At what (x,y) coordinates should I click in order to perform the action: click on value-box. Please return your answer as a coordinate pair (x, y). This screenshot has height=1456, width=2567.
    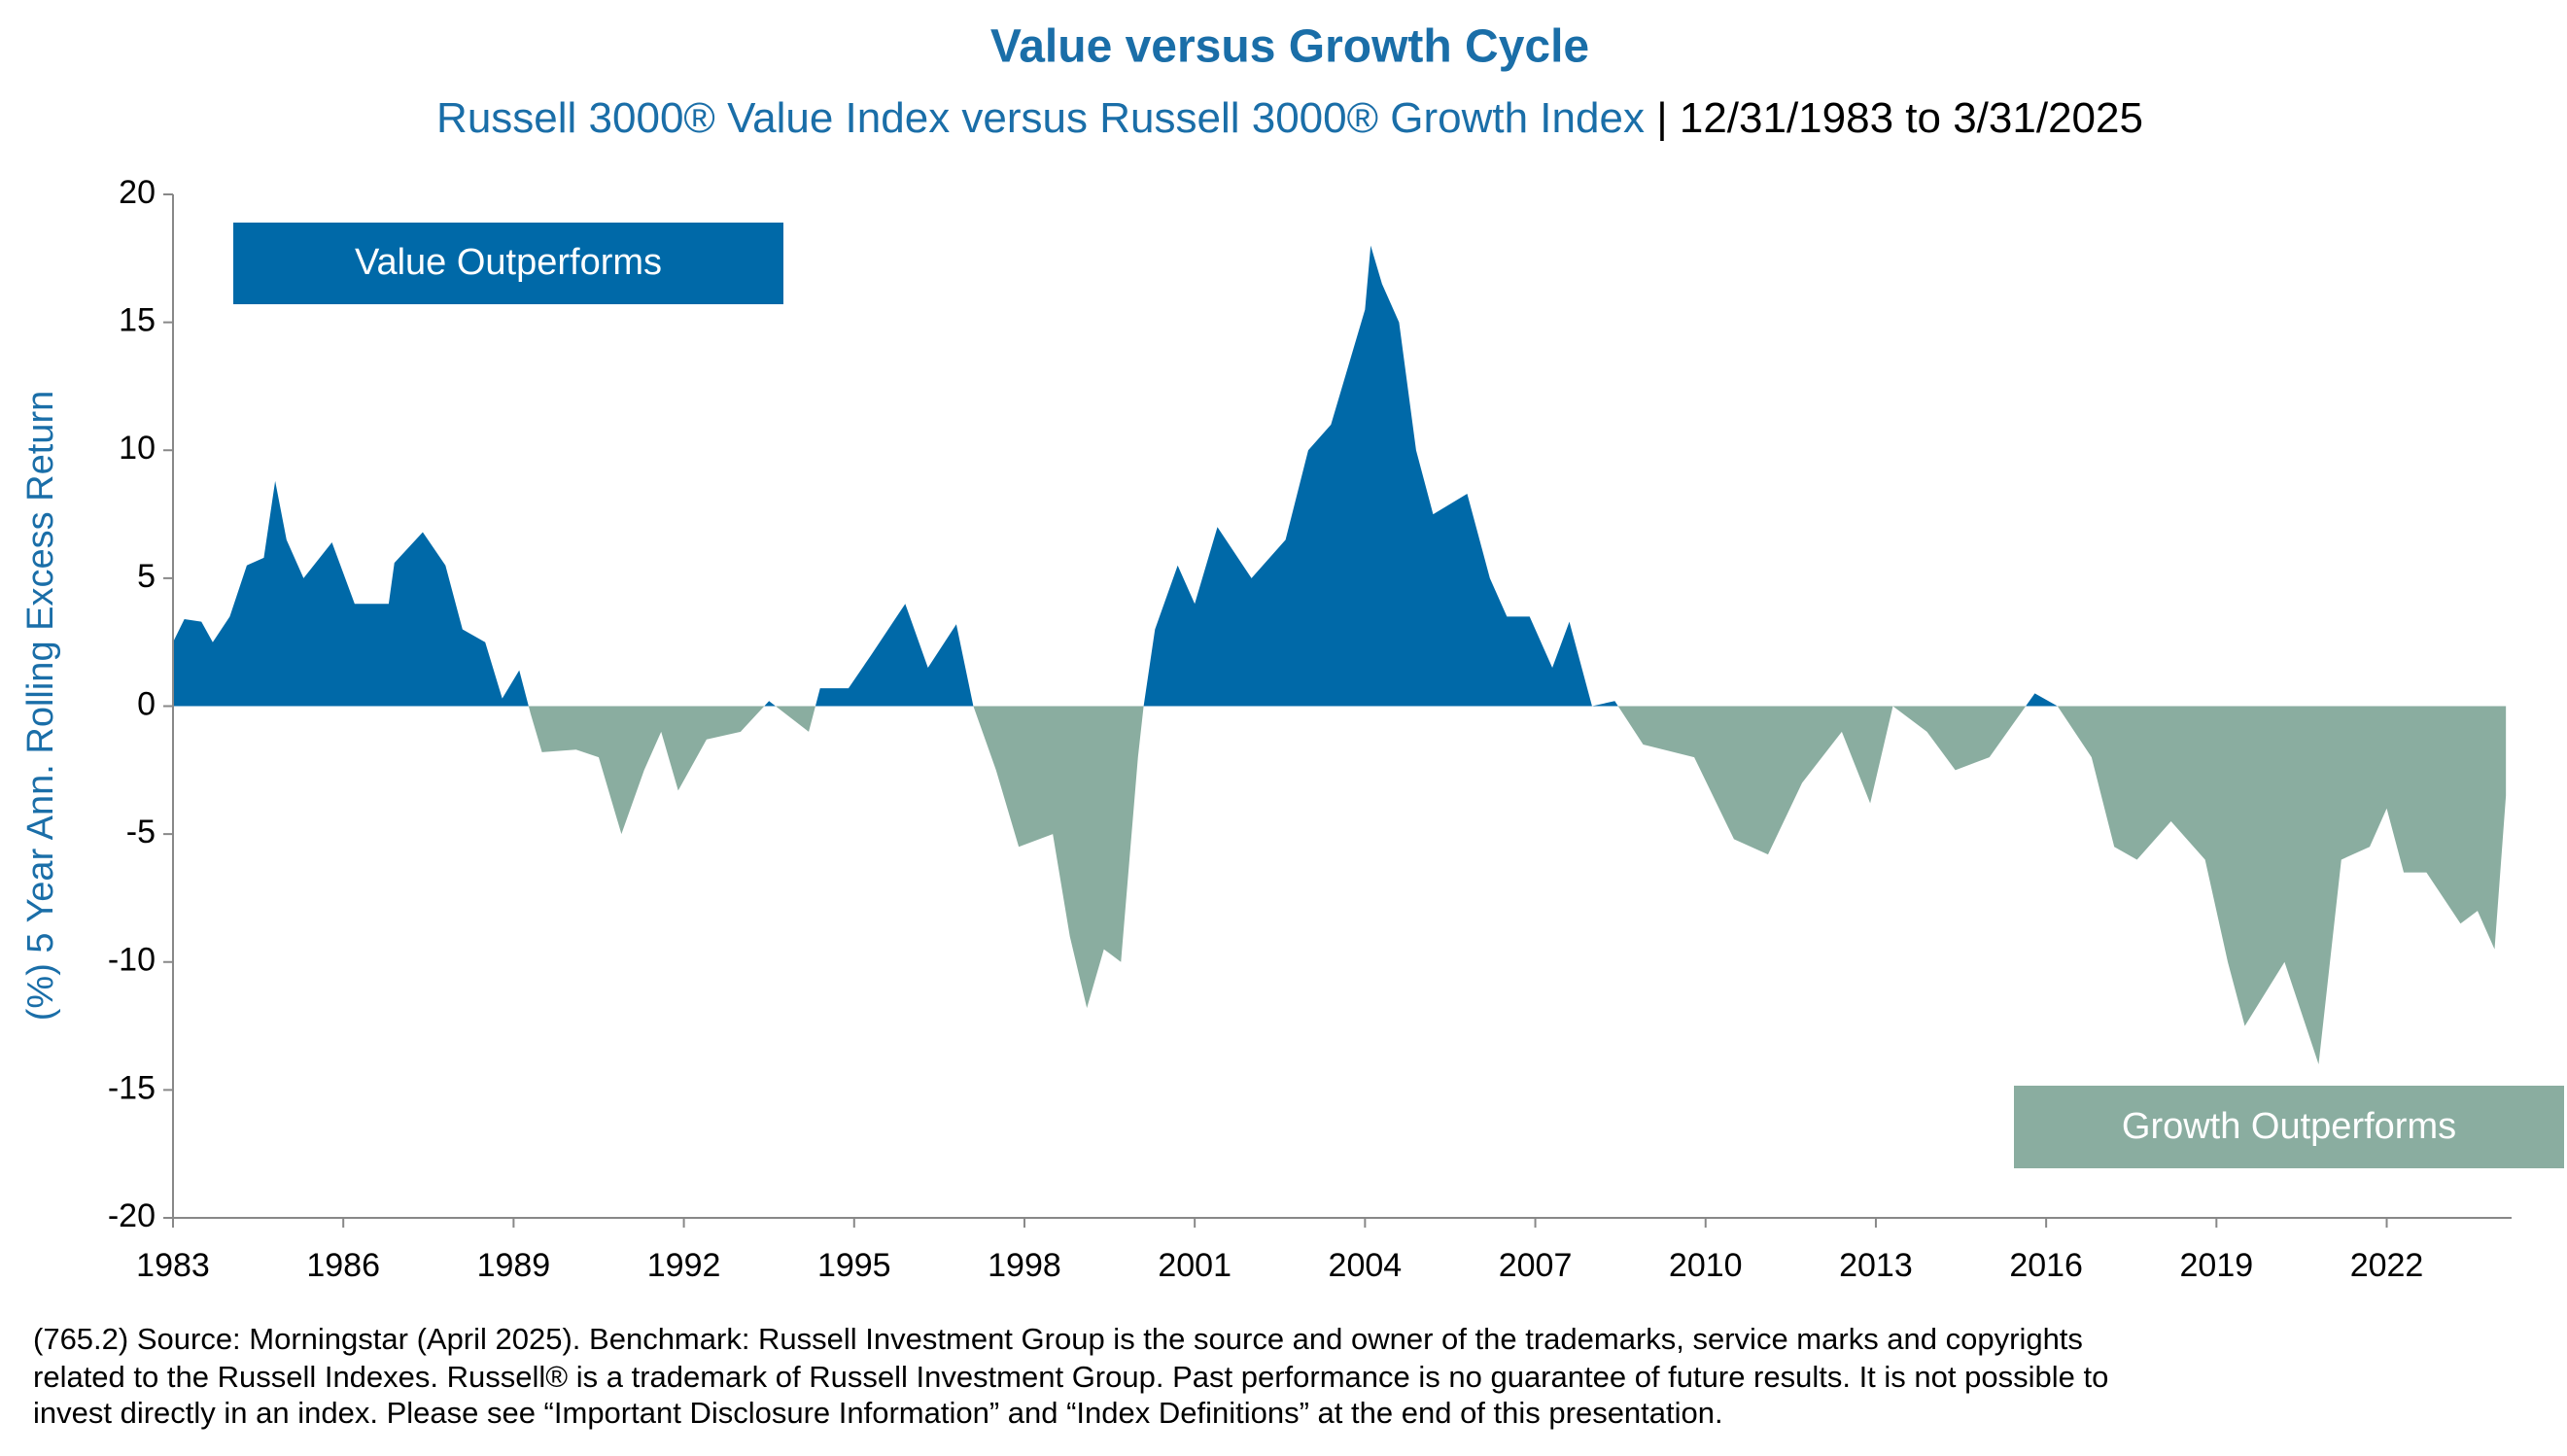
    Looking at the image, I should click on (508, 263).